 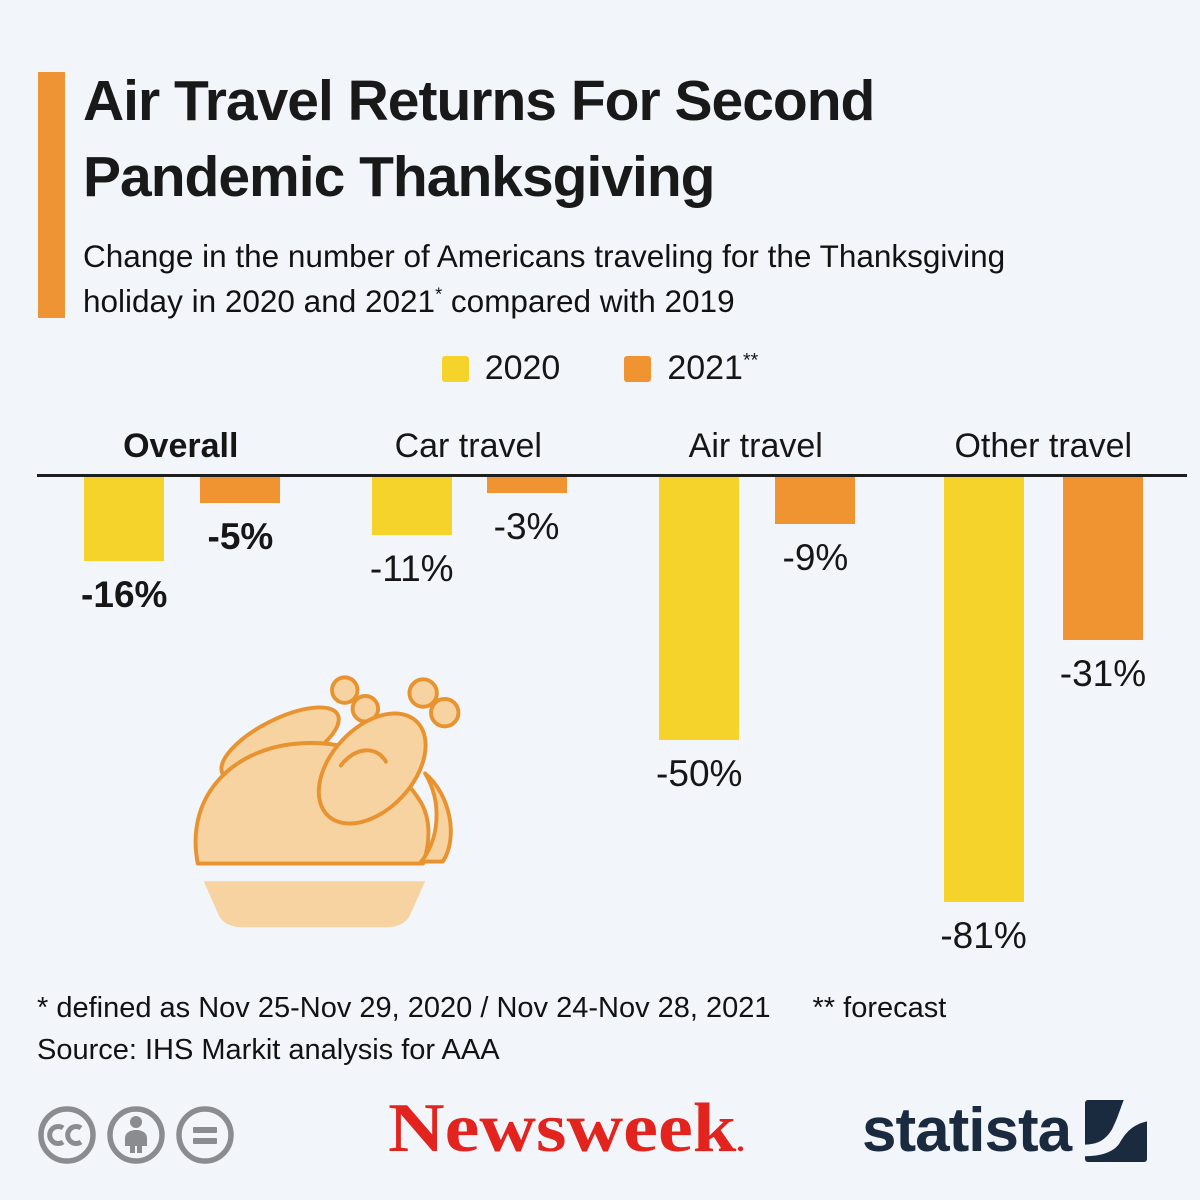 I want to click on chart-legend: 2020 2021**, so click(x=600, y=368).